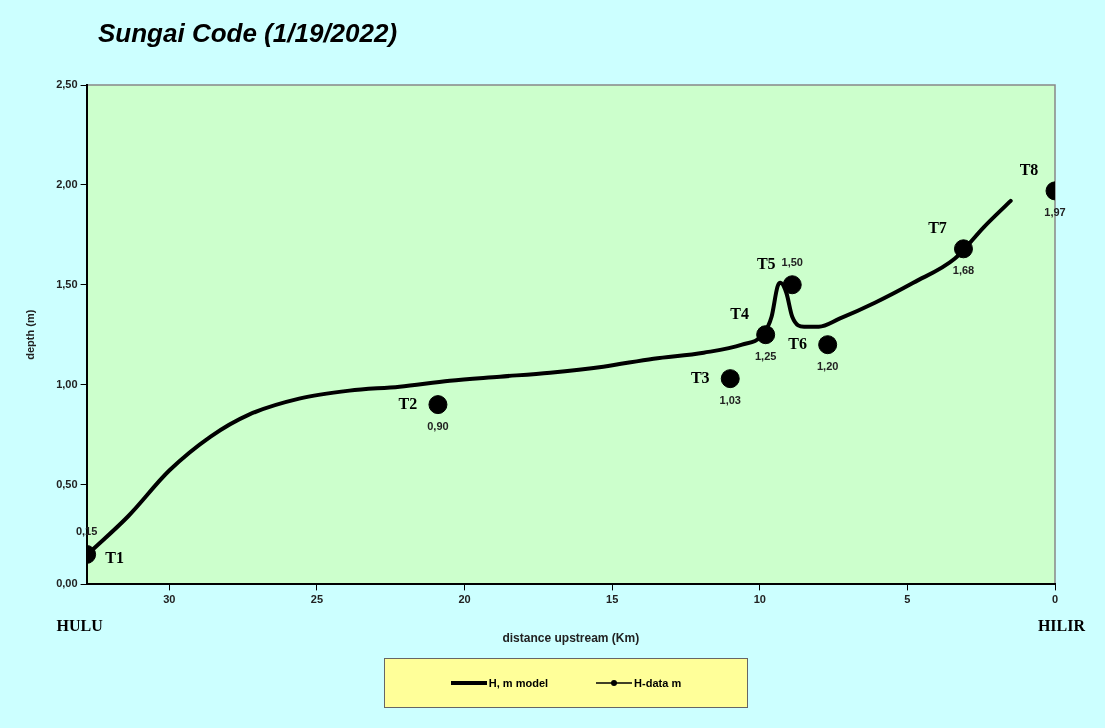 This screenshot has width=1105, height=728. What do you see at coordinates (114, 557) in the screenshot?
I see `annotation: T1` at bounding box center [114, 557].